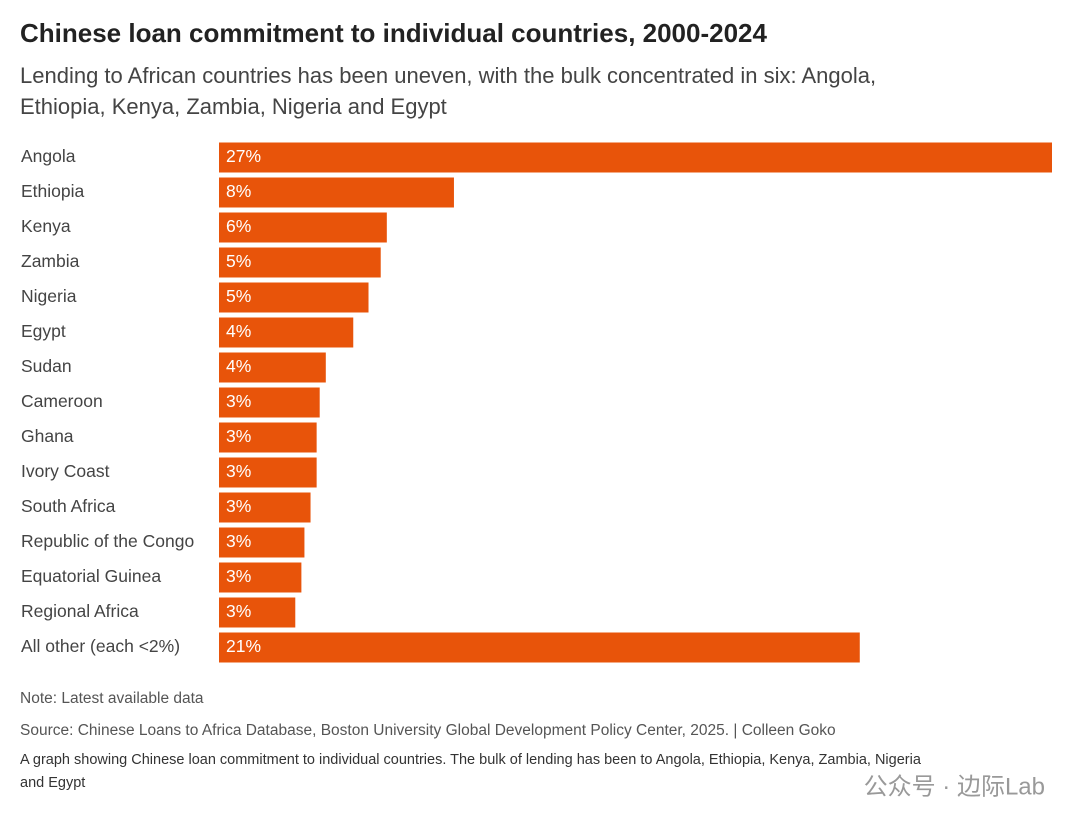 This screenshot has height=836, width=1080. What do you see at coordinates (50, 261) in the screenshot?
I see `category-label: Zambia` at bounding box center [50, 261].